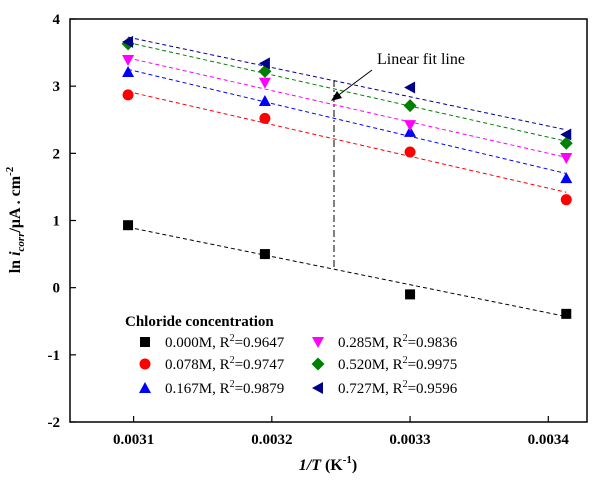 Image resolution: width=601 pixels, height=480 pixels. I want to click on y-tick-label: -1, so click(54, 356).